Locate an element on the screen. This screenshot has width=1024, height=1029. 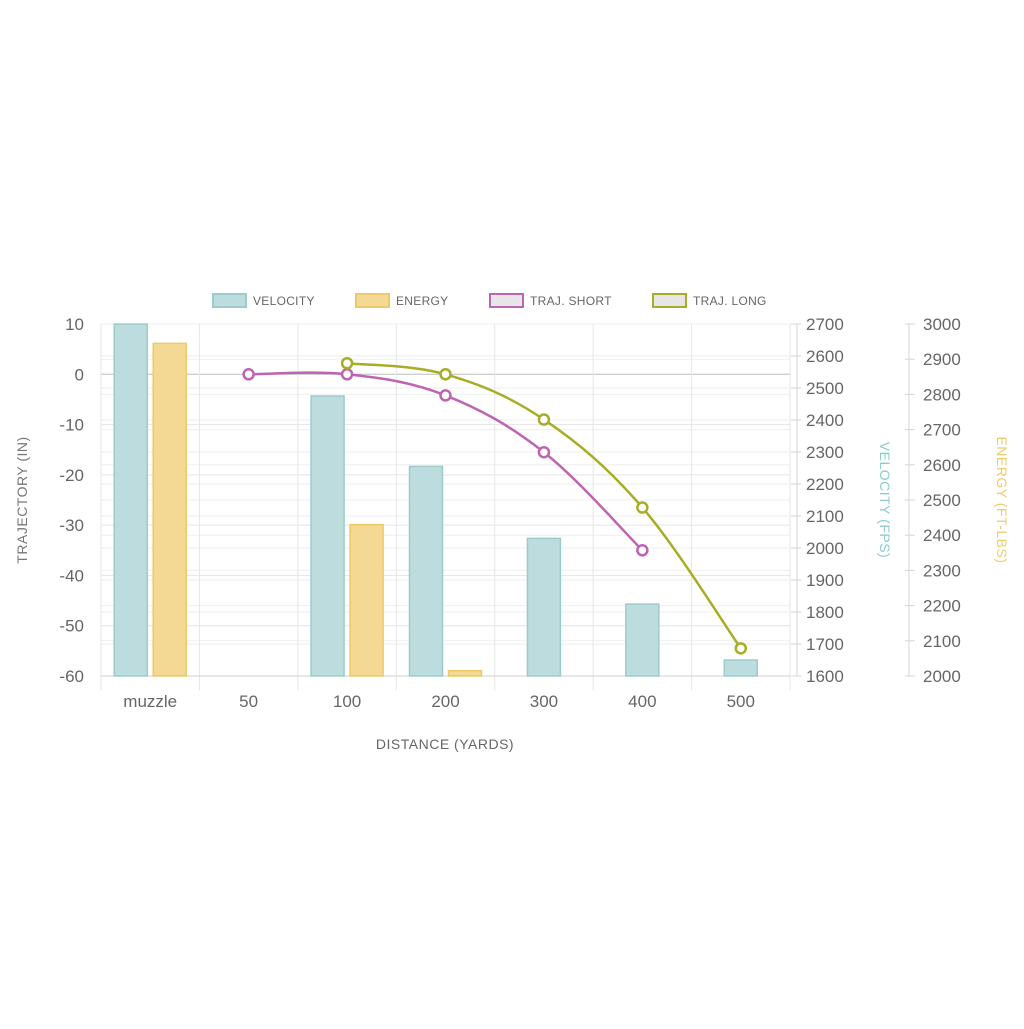
trajectory-tick-label: -20 is located at coordinates (71, 475).